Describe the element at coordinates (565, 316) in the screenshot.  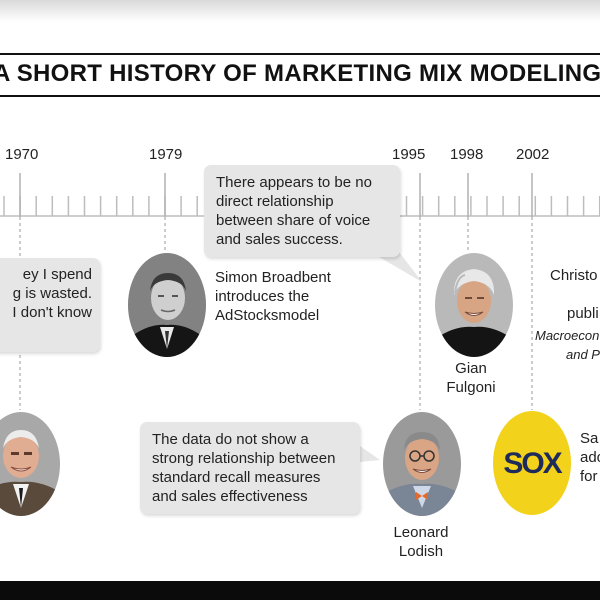
I see `caption-christo: Christo publi Macroecon and P` at that location.